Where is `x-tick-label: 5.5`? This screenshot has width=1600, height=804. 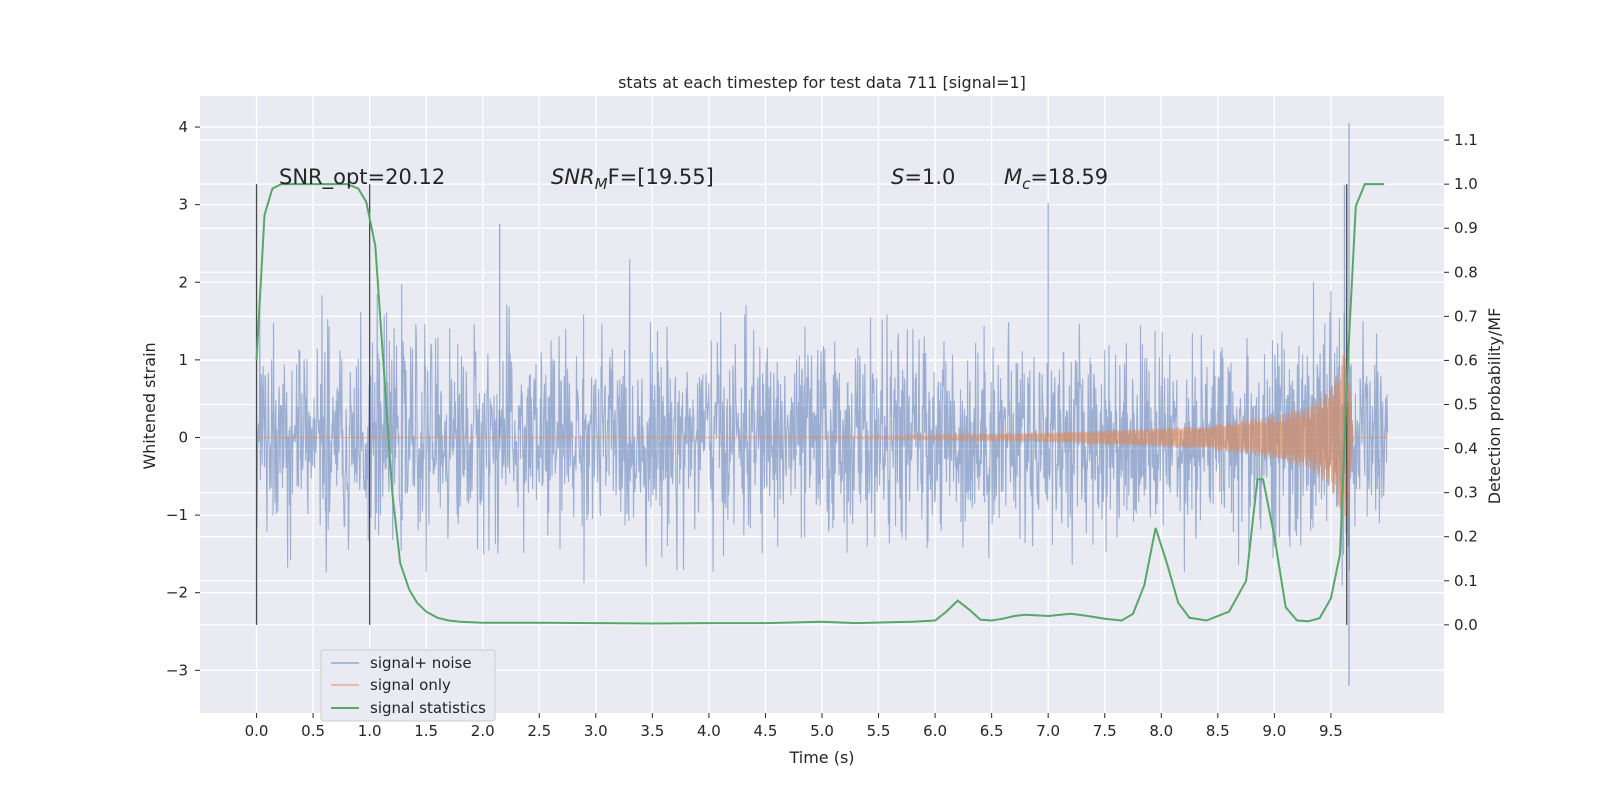 x-tick-label: 5.5 is located at coordinates (879, 731).